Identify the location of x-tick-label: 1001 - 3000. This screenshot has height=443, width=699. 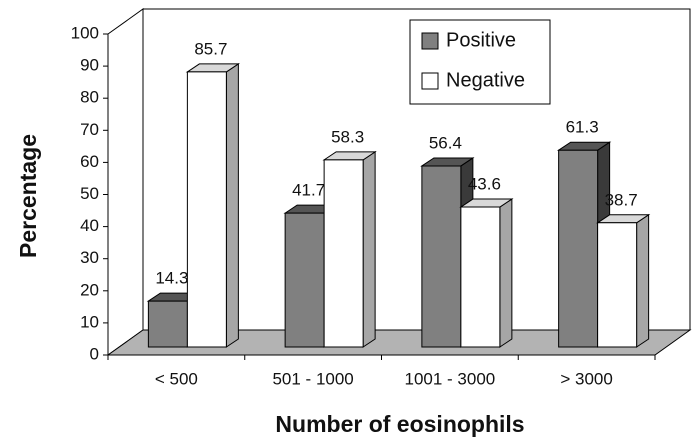
(450, 378).